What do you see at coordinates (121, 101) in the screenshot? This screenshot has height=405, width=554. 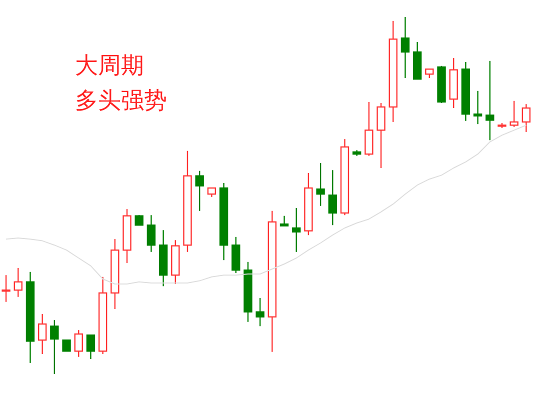 I see `annotation: 多头强势` at bounding box center [121, 101].